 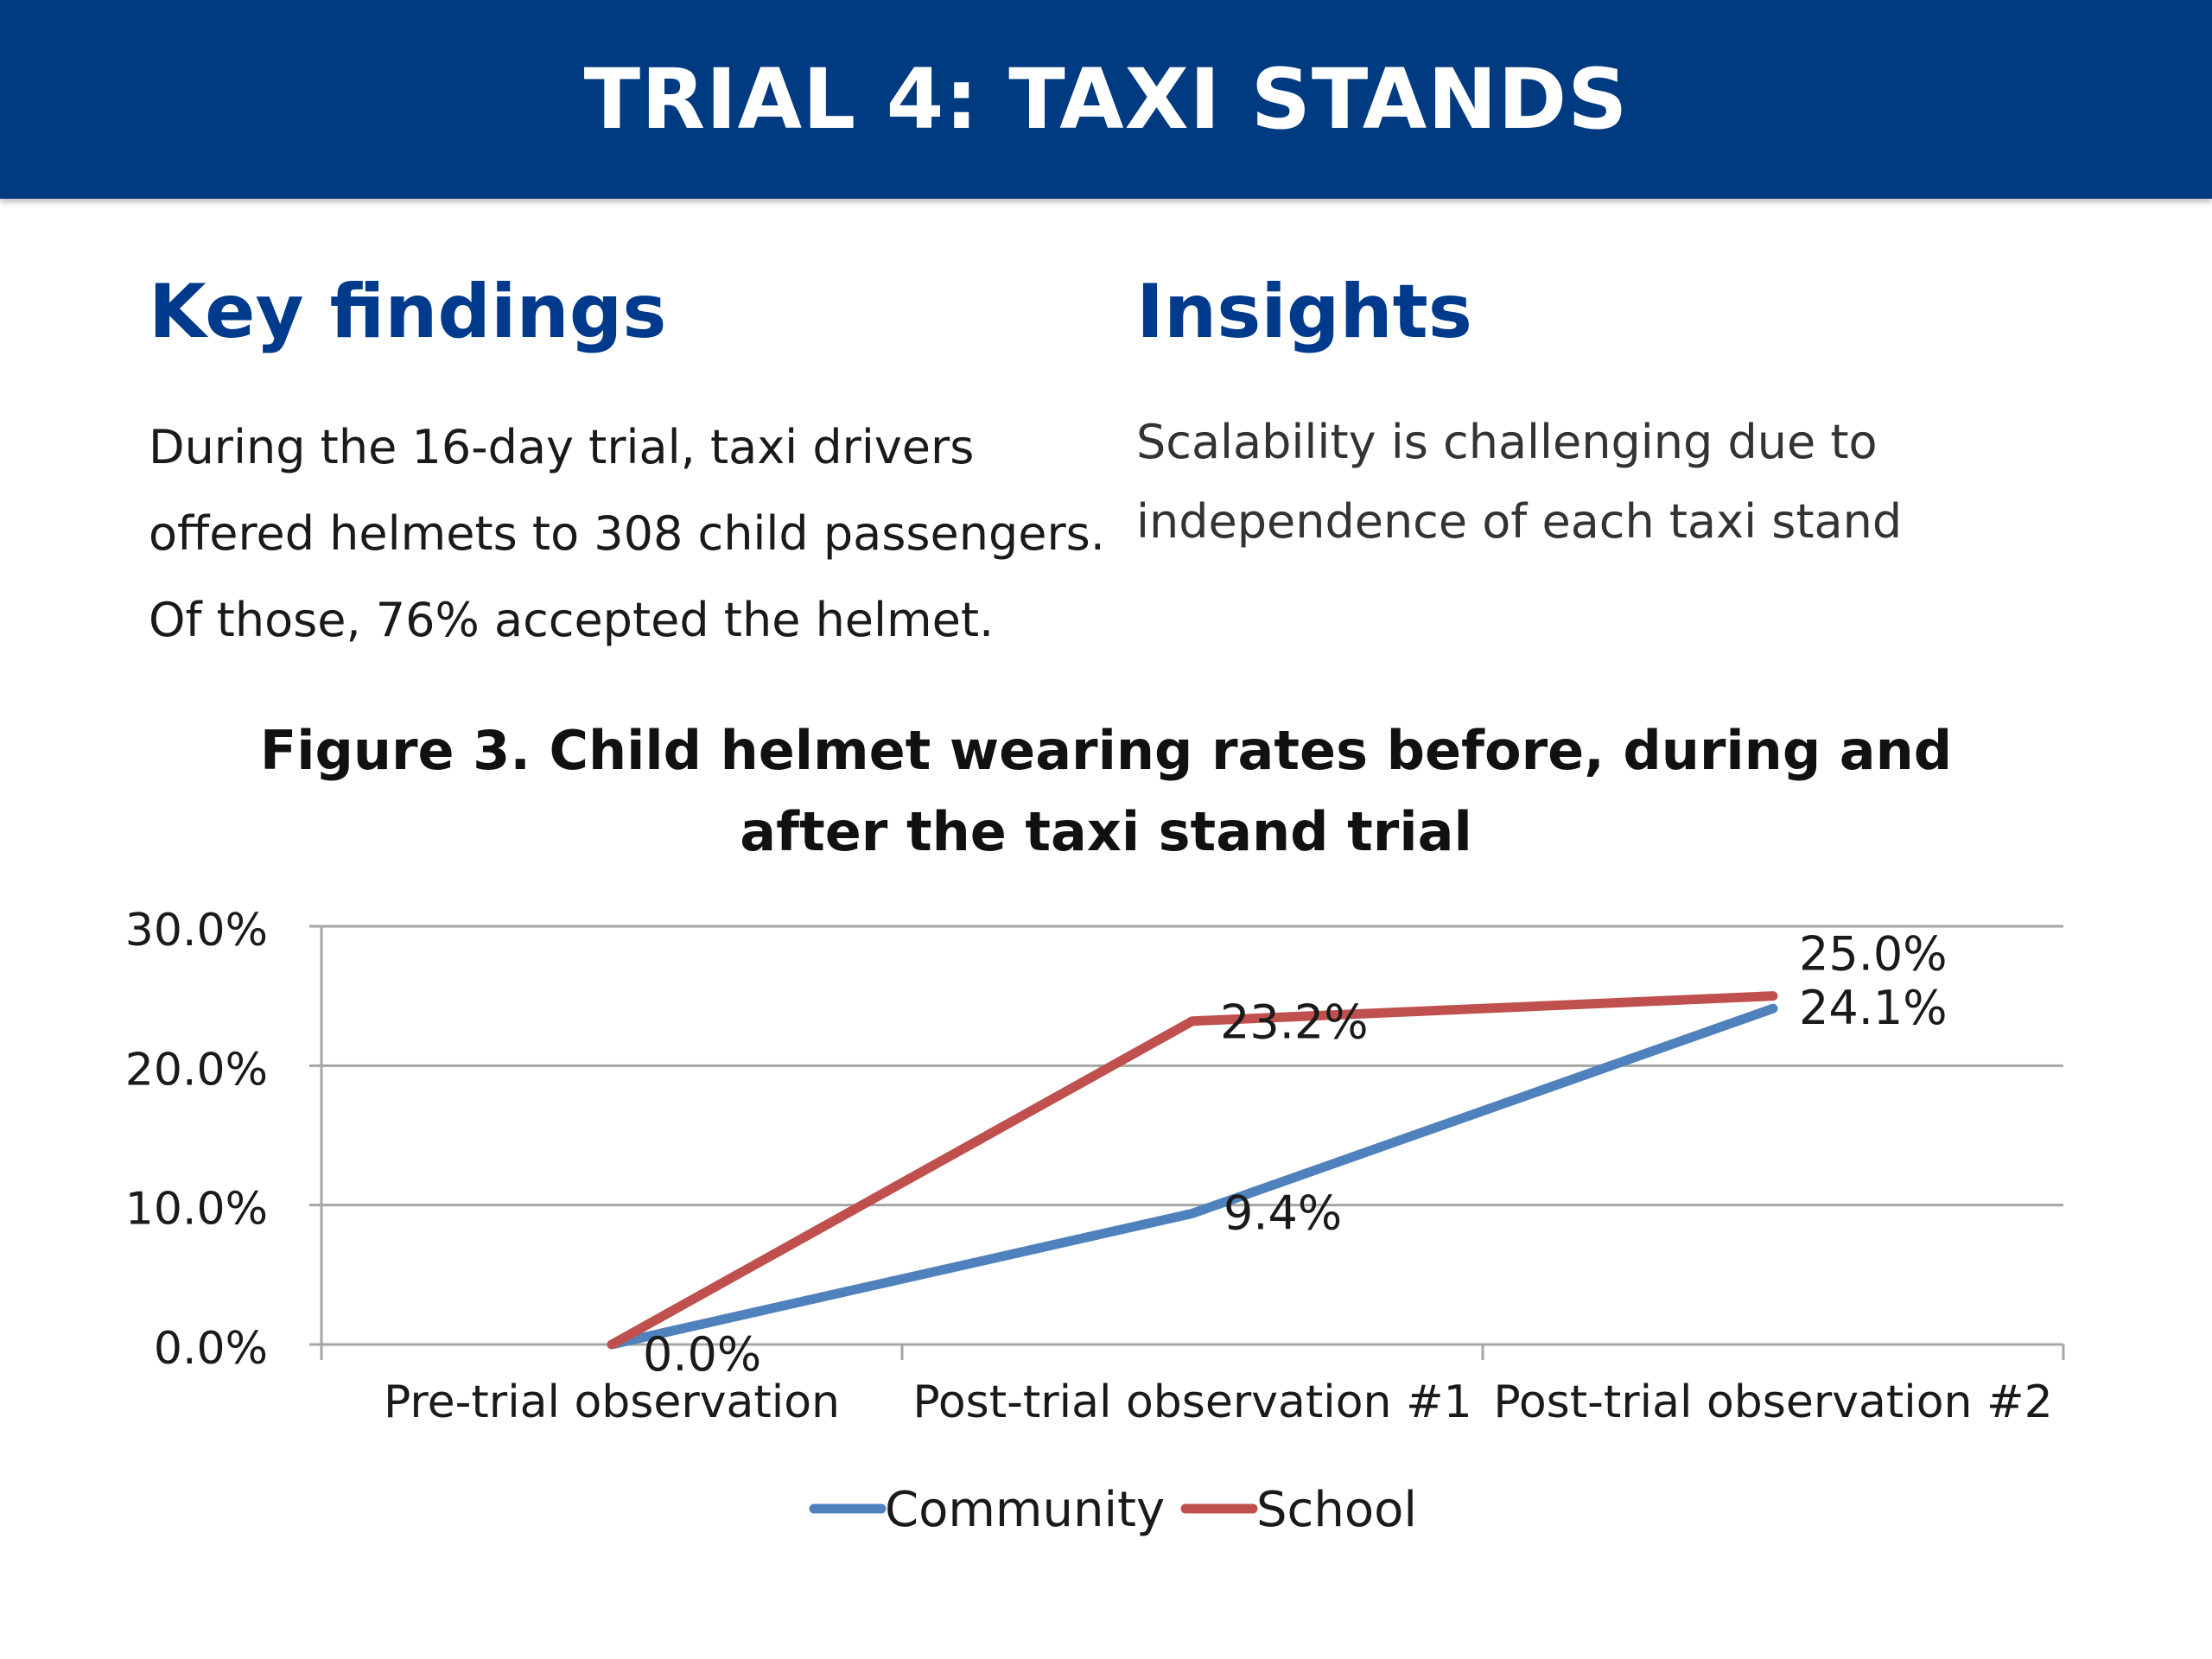 I want to click on chart-title-line: after the taxi stand trial, so click(x=1106, y=831).